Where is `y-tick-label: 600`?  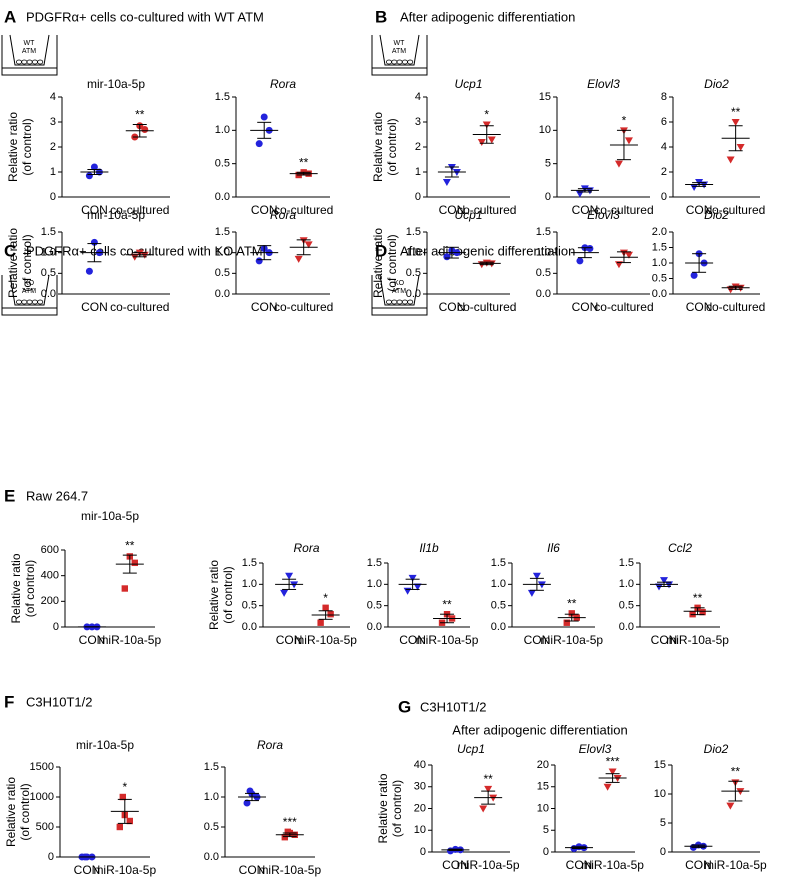 y-tick-label: 600 is located at coordinates (50, 550).